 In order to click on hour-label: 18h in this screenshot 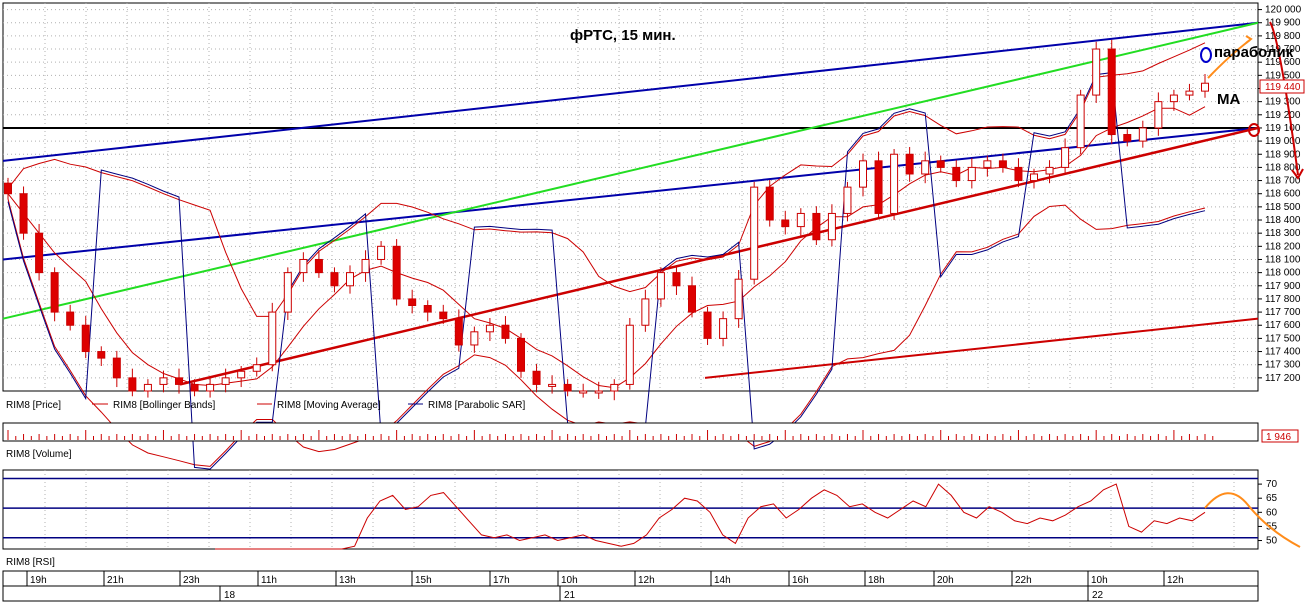, I will do `click(876, 580)`.